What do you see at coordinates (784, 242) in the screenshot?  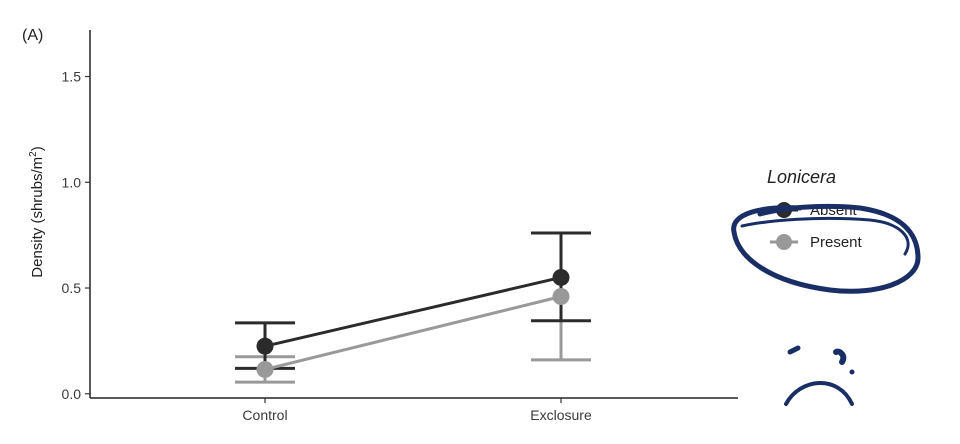 I see `legend-key-point` at bounding box center [784, 242].